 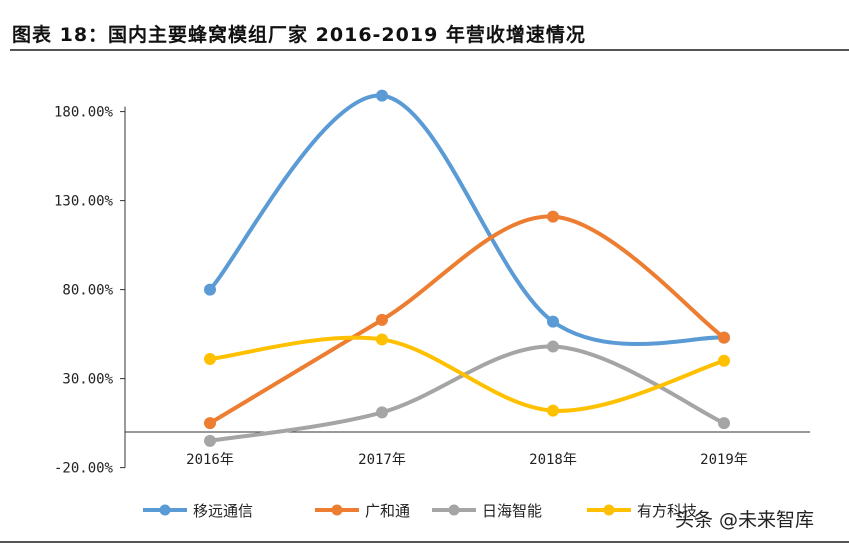 What do you see at coordinates (87, 380) in the screenshot?
I see `y-tick-label: 30.00%` at bounding box center [87, 380].